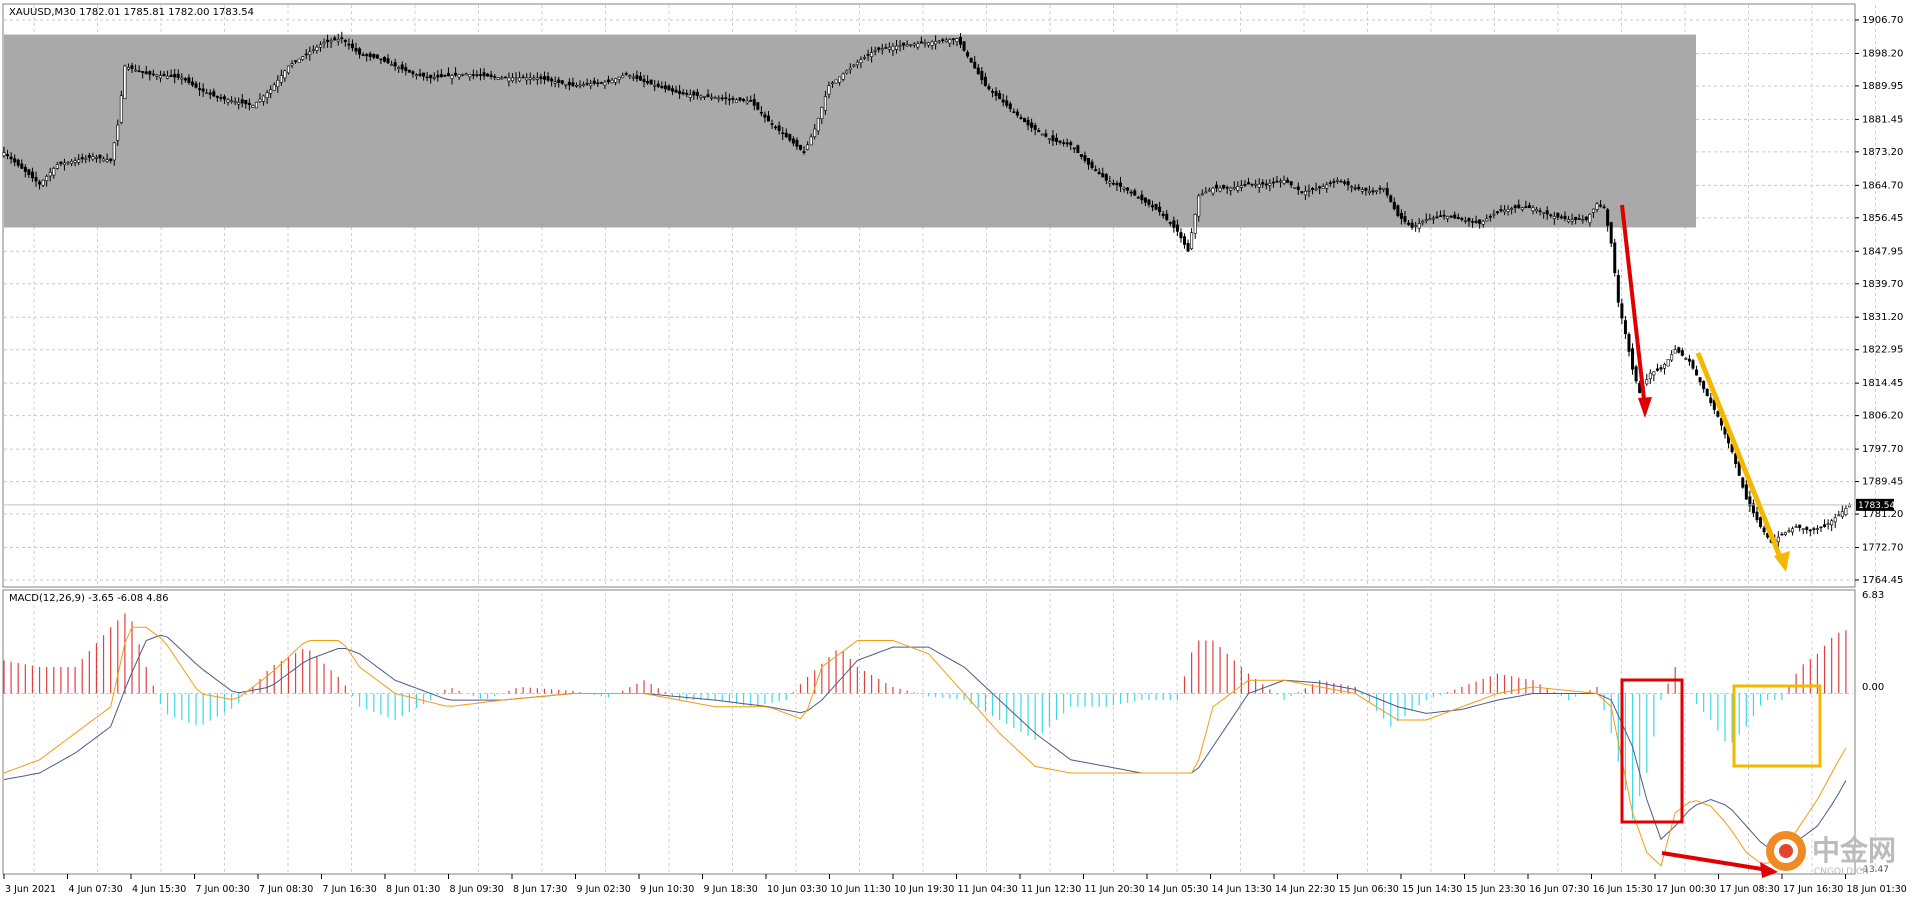 The height and width of the screenshot is (904, 1920). Describe the element at coordinates (1813, 889) in the screenshot. I see `time-tick-label: 17 Jun 16:30` at that location.